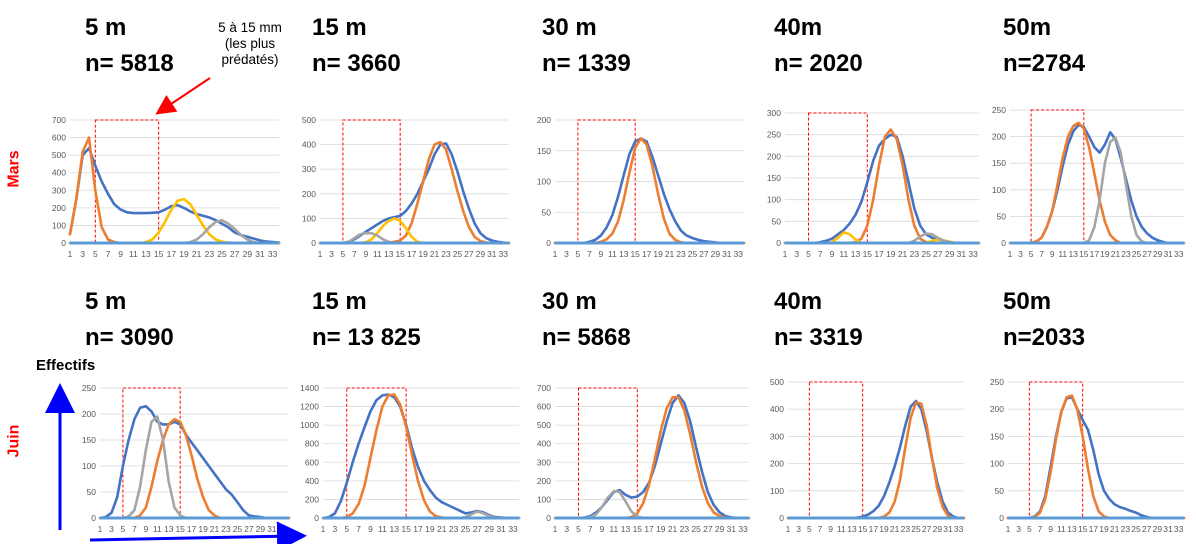 Image resolution: width=1196 pixels, height=544 pixels. I want to click on depth-label: 5 m, so click(106, 27).